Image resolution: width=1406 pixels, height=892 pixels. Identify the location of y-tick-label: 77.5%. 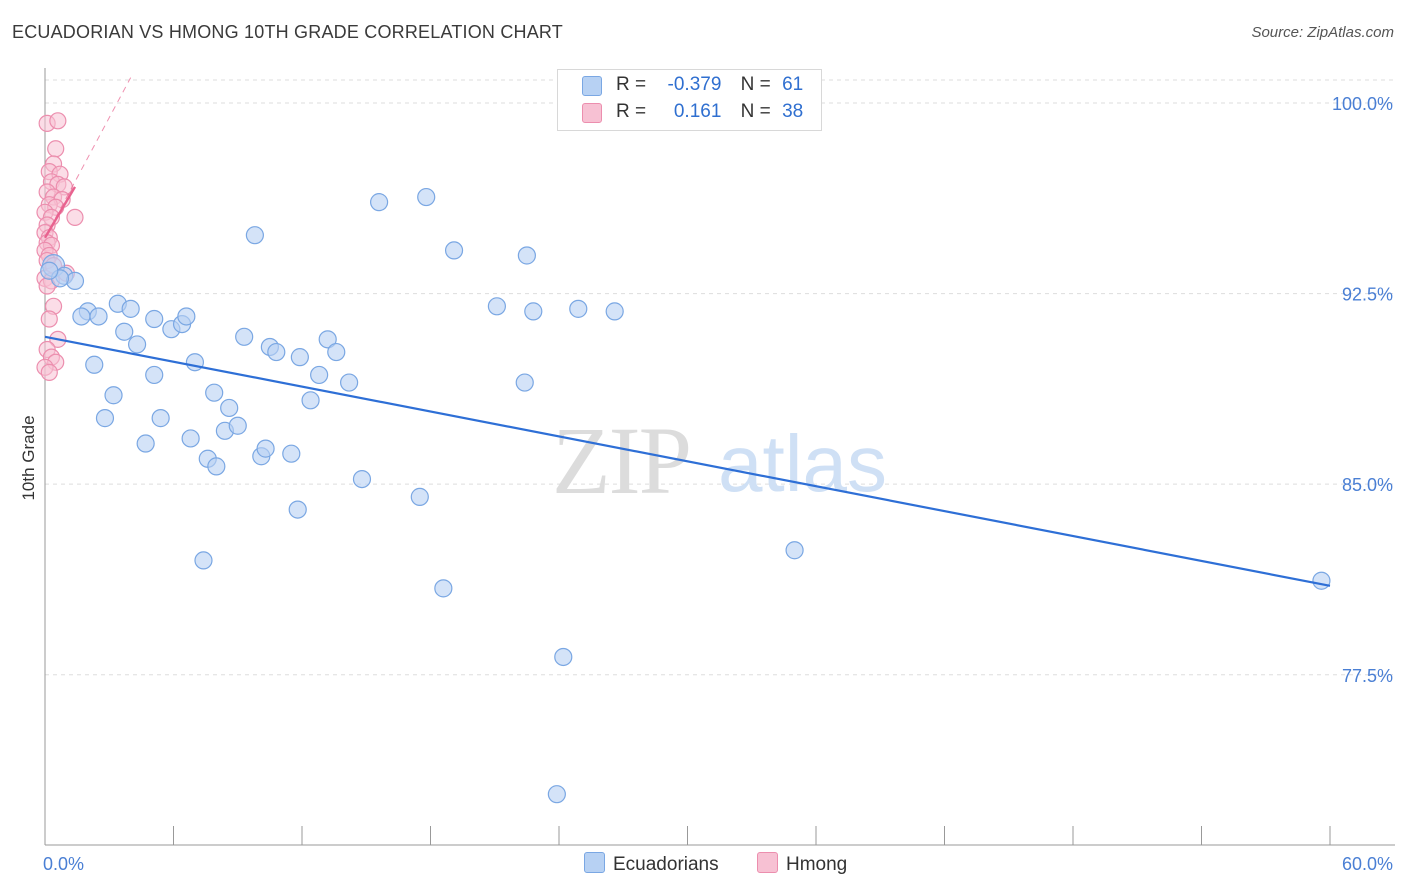
(1367, 676).